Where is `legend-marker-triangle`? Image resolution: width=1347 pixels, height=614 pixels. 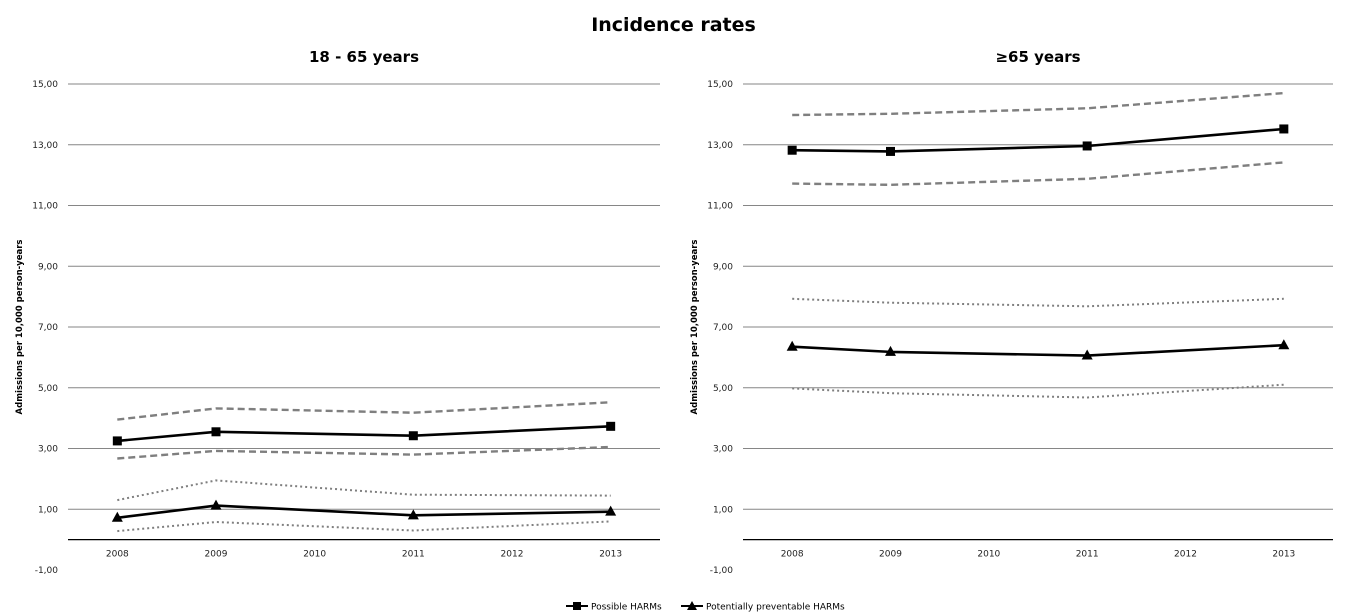
legend-marker-triangle is located at coordinates (692, 605).